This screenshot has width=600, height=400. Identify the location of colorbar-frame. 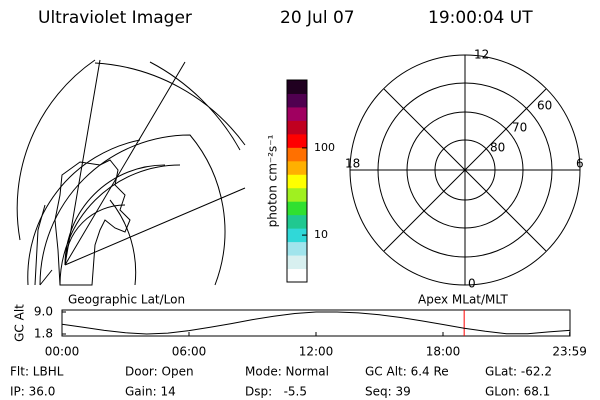
(297, 181).